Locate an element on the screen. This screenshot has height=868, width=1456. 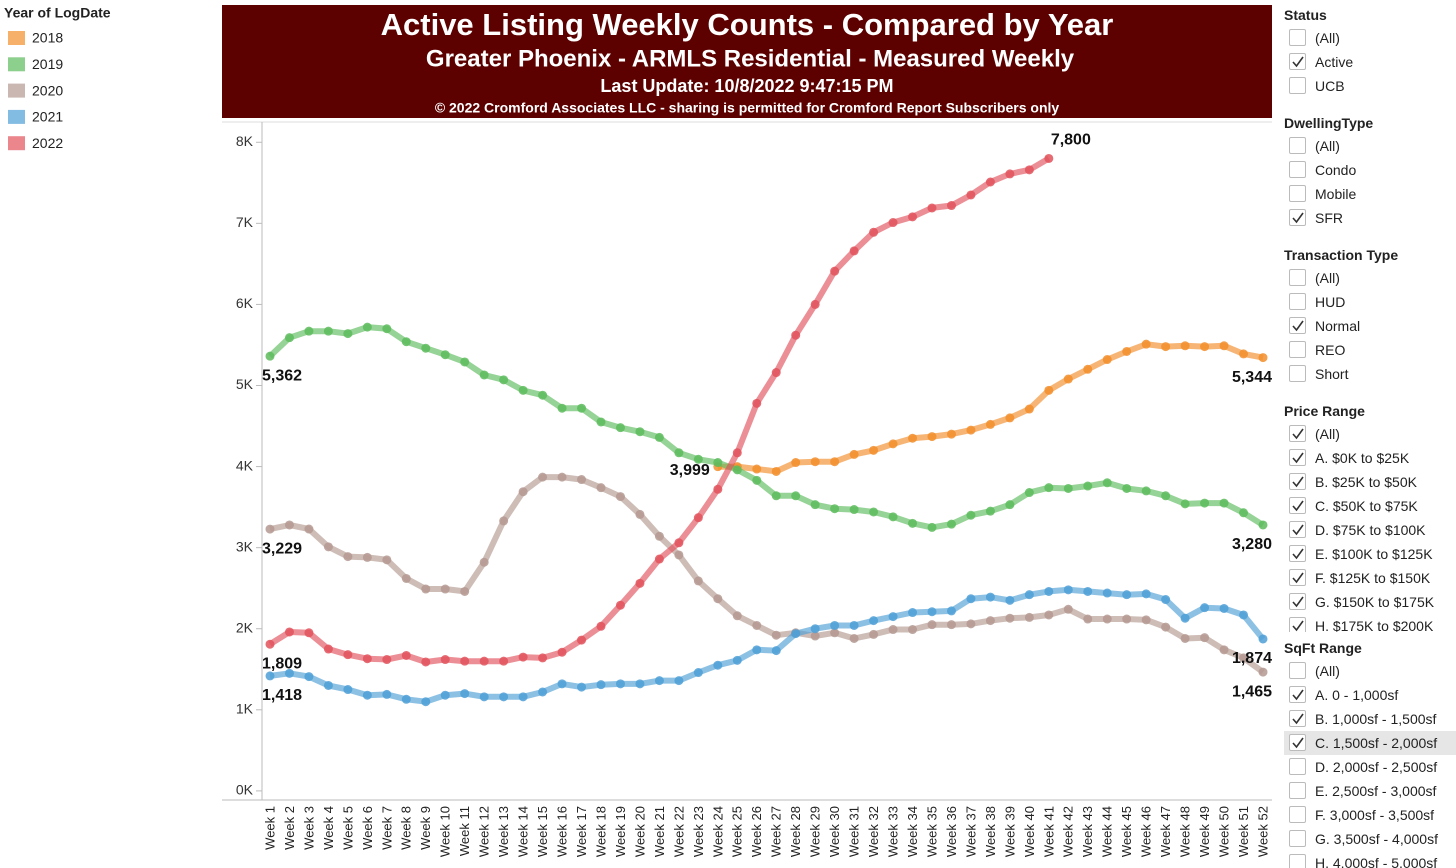
filter-option: UCB is located at coordinates (1370, 86).